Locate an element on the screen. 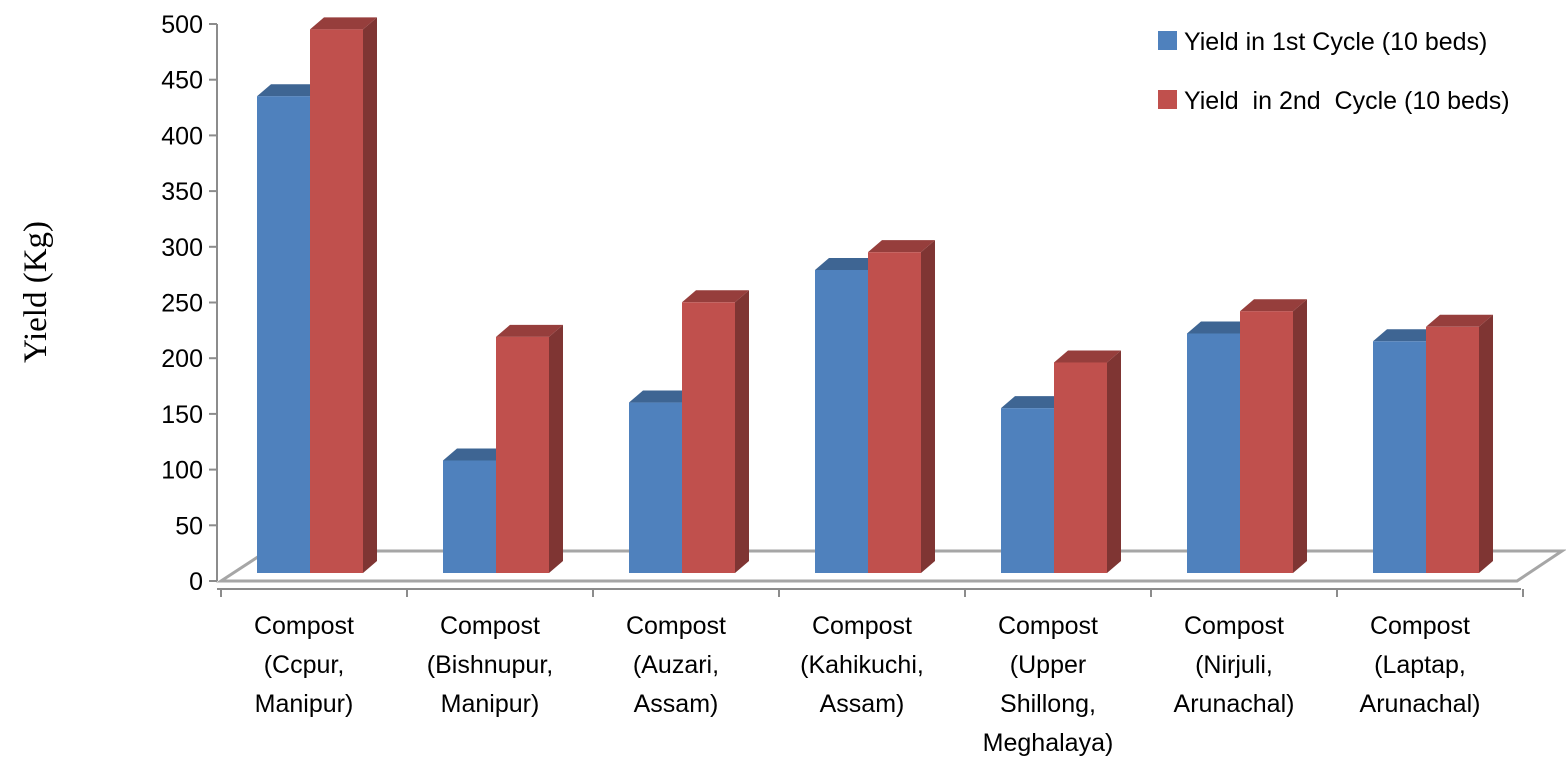  x-category-label: Compost (Auzari, Assam) is located at coordinates (676, 665).